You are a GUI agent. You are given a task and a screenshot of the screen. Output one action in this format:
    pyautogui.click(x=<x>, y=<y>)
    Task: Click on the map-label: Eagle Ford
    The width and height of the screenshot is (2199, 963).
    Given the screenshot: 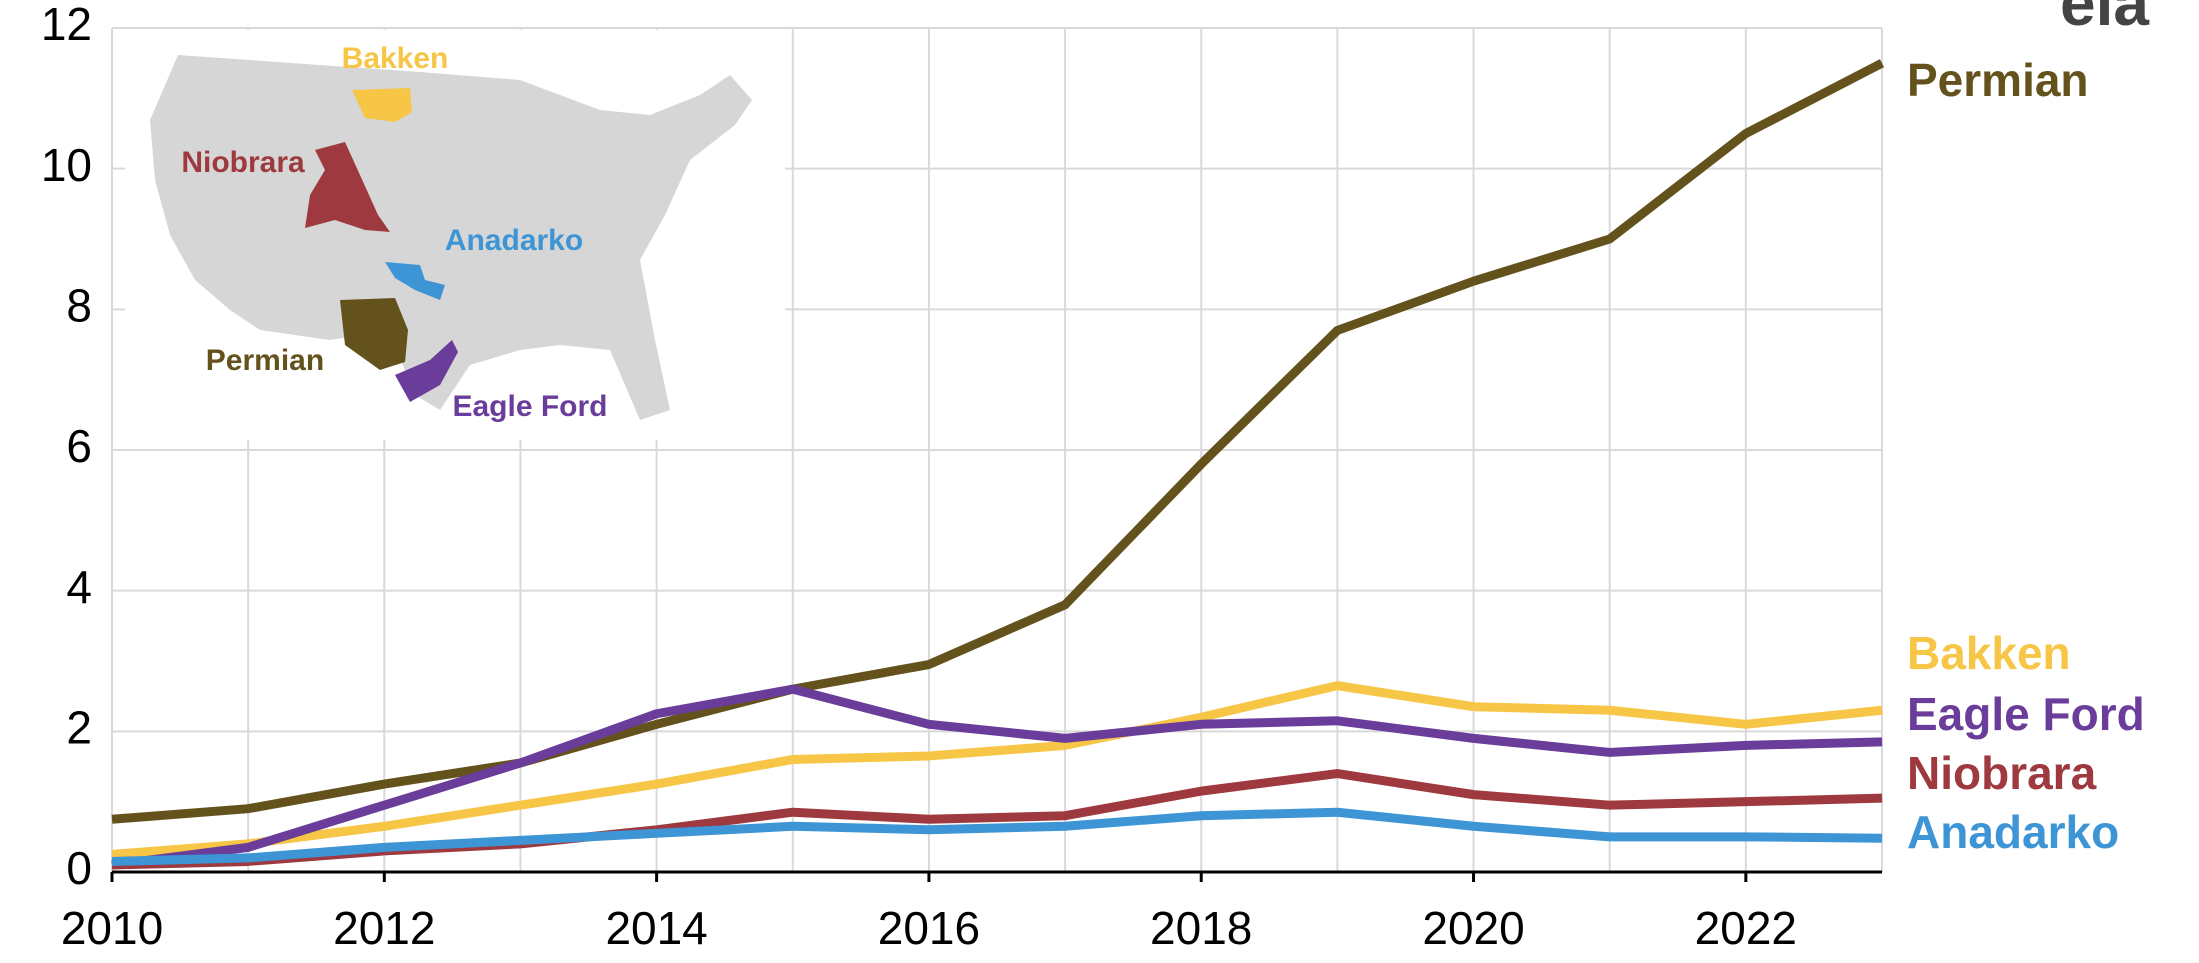 What is the action you would take?
    pyautogui.click(x=529, y=406)
    